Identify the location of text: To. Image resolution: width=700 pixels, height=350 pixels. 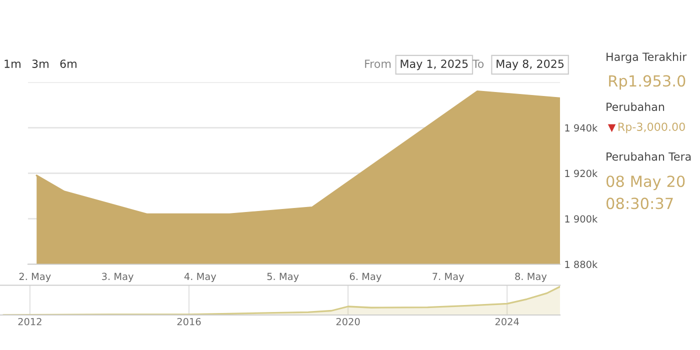
(478, 64).